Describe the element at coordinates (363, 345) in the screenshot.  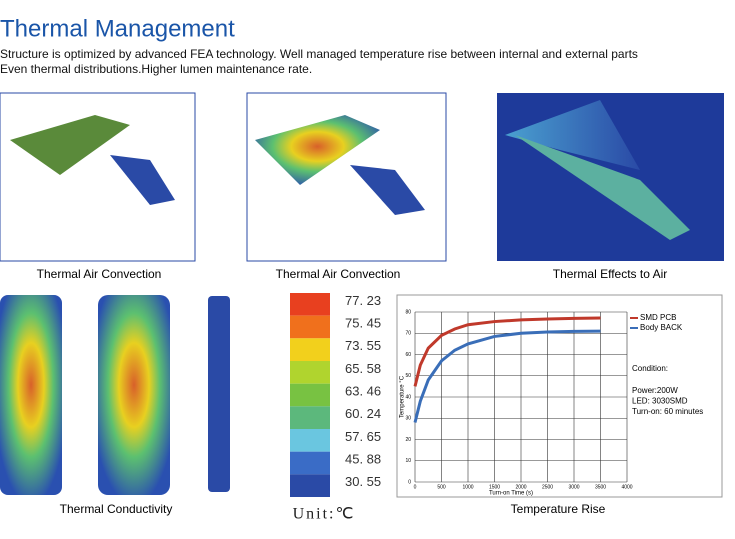
I see `scale-label: 73. 55` at that location.